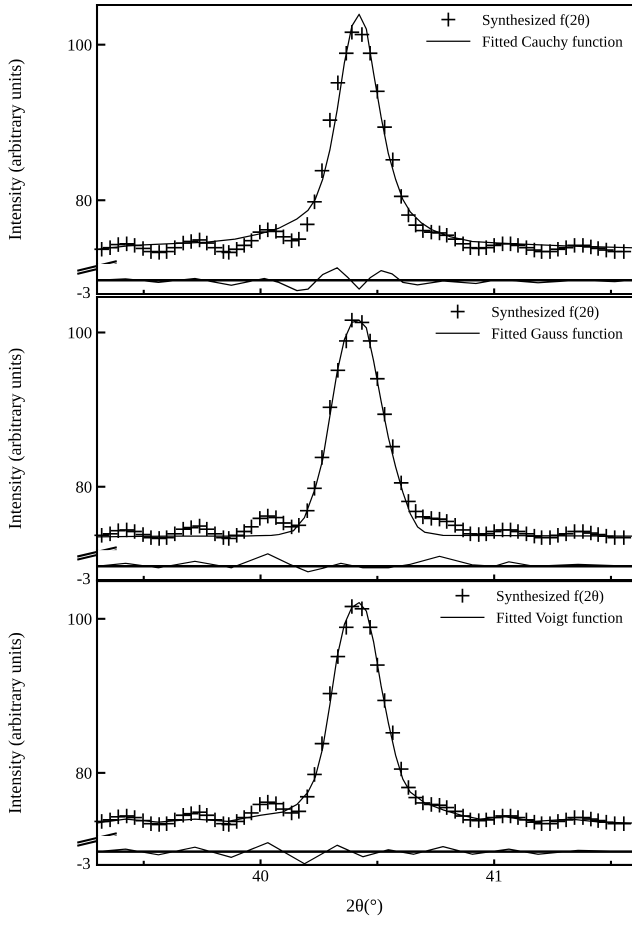 The width and height of the screenshot is (632, 945). Describe the element at coordinates (557, 333) in the screenshot. I see `legend-label: Fitted Gauss function` at that location.